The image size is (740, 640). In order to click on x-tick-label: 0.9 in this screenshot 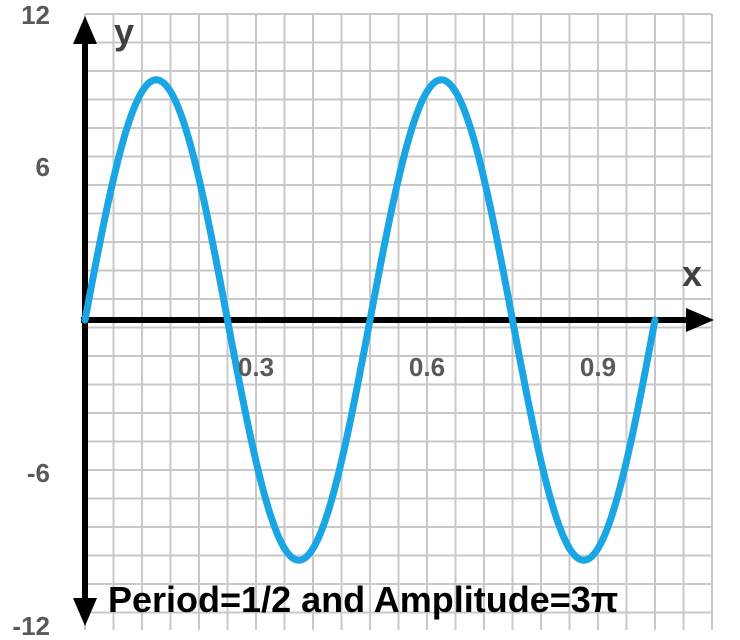, I will do `click(598, 367)`.